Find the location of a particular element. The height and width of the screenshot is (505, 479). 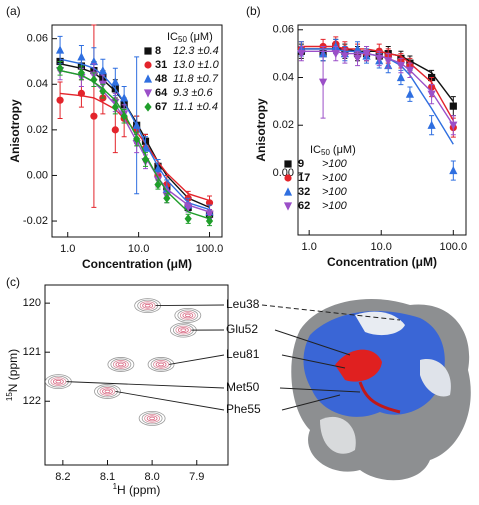

x-tick-label: 8.2 is located at coordinates (62, 477).